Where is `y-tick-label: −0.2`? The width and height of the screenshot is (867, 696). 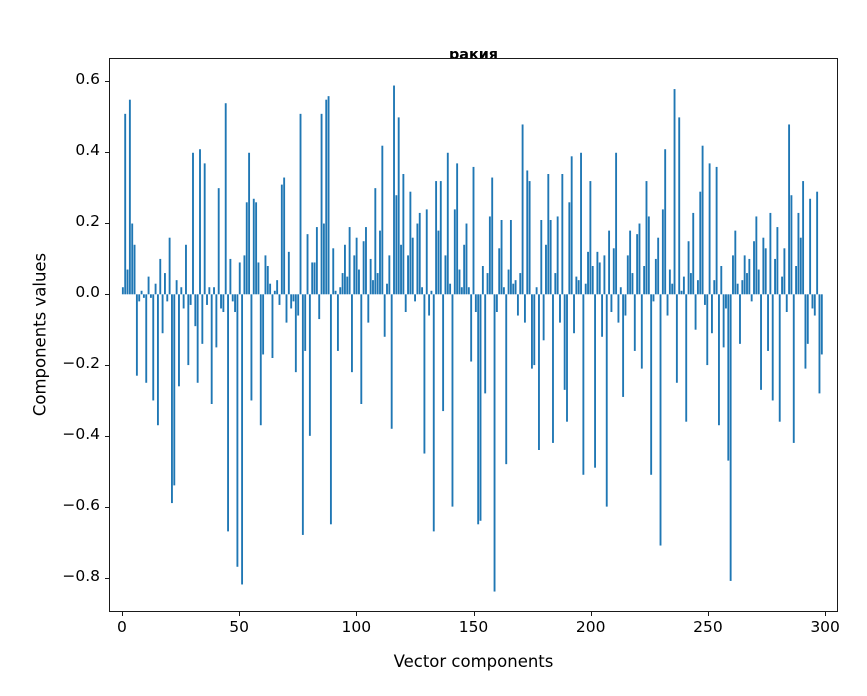
y-tick-label: −0.2 is located at coordinates (81, 363).